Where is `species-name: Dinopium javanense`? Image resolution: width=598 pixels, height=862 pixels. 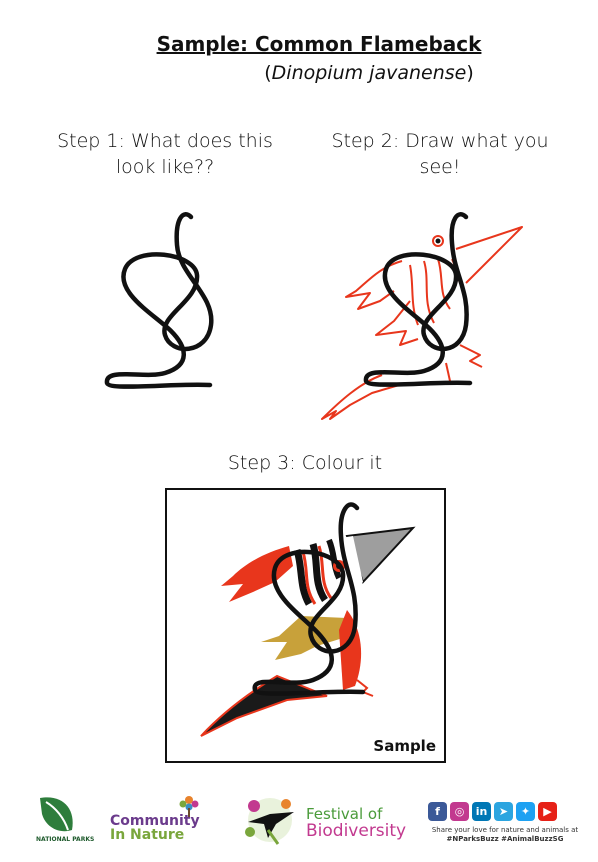
species-name: Dinopium javanense is located at coordinates (369, 73).